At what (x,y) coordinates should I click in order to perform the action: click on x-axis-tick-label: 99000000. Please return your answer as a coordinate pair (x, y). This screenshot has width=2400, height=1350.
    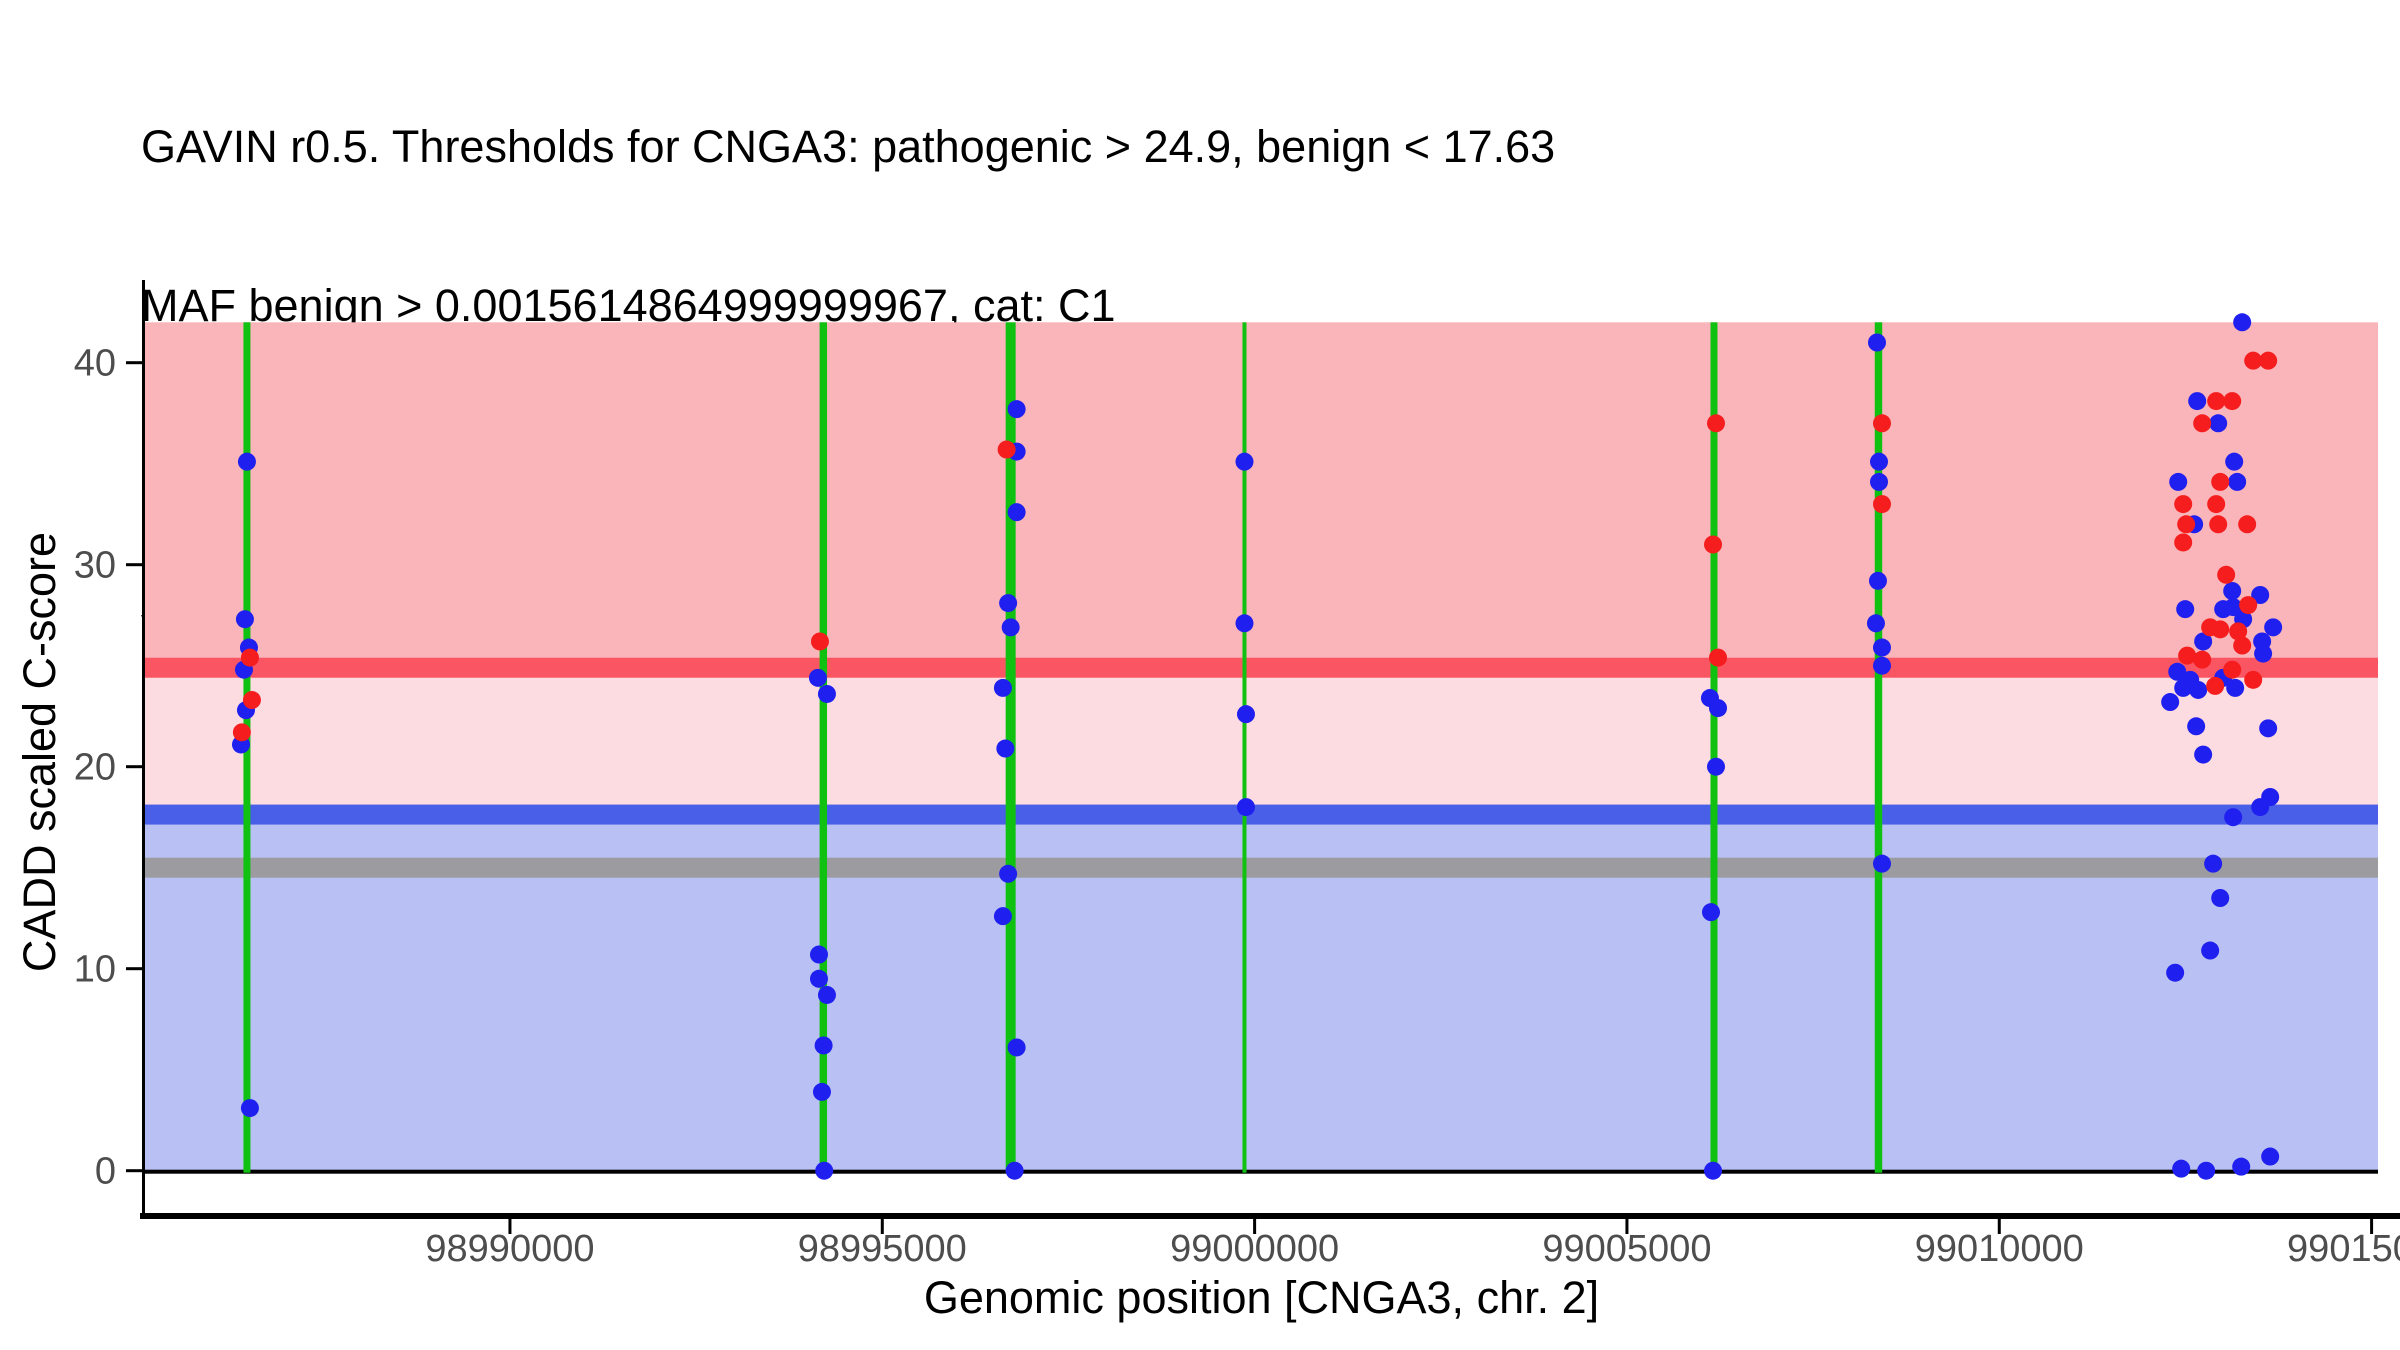
    Looking at the image, I should click on (1254, 1249).